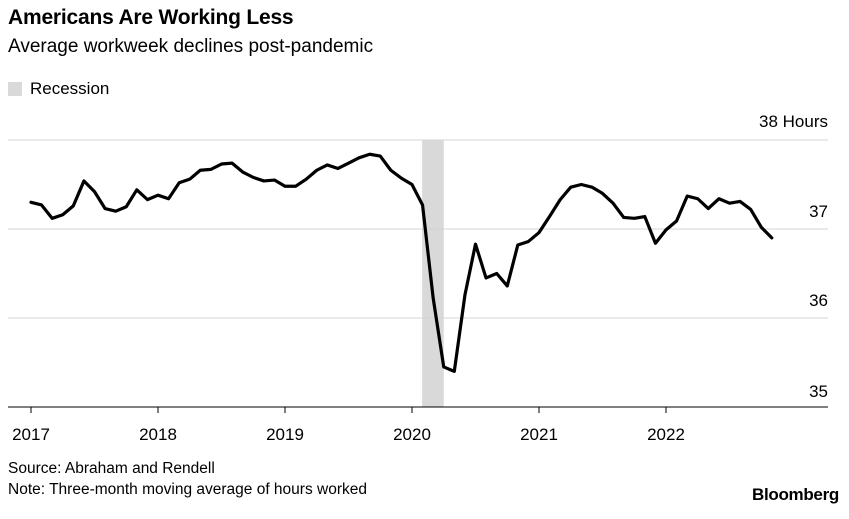 Image resolution: width=849 pixels, height=519 pixels. What do you see at coordinates (158, 434) in the screenshot?
I see `x-tick-label-2018: 2018` at bounding box center [158, 434].